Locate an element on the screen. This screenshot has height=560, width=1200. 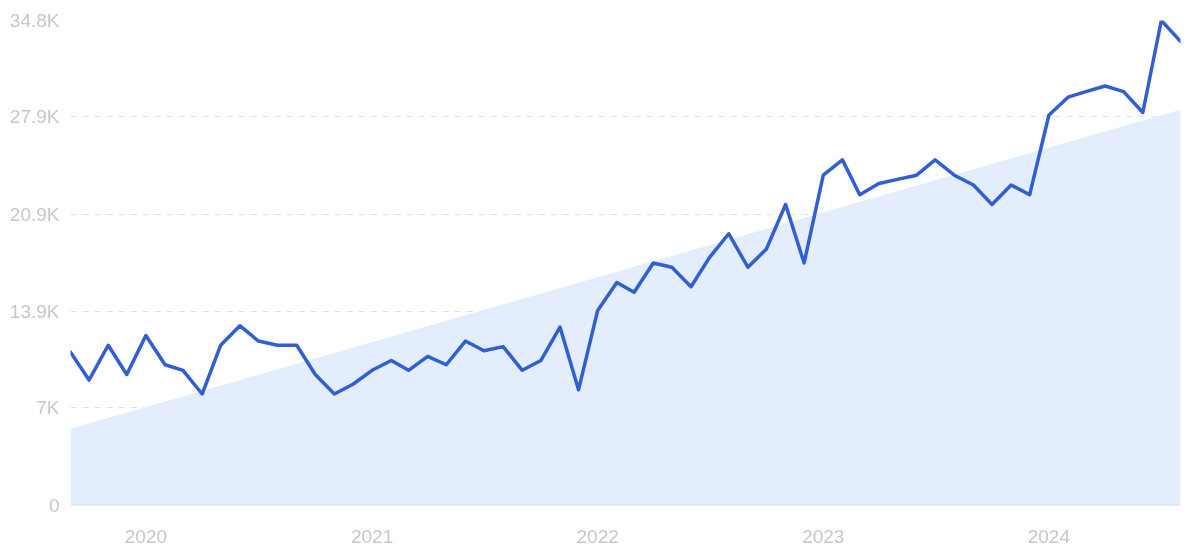
y-tick-label: 27.9K is located at coordinates (34, 117).